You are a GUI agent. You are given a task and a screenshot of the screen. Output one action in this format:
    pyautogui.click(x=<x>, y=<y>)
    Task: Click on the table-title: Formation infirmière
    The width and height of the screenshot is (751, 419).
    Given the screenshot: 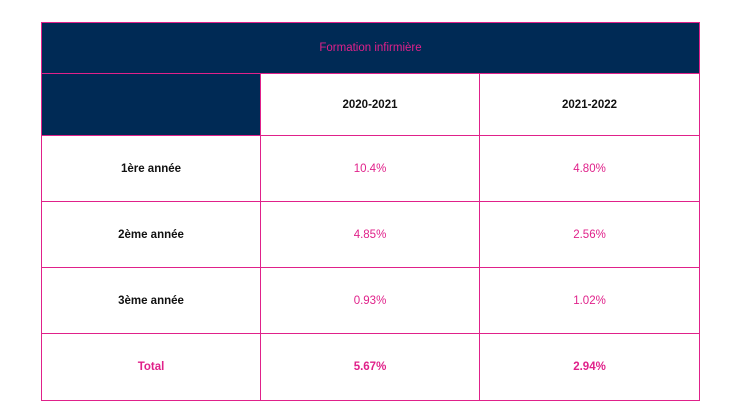 What is the action you would take?
    pyautogui.click(x=370, y=48)
    